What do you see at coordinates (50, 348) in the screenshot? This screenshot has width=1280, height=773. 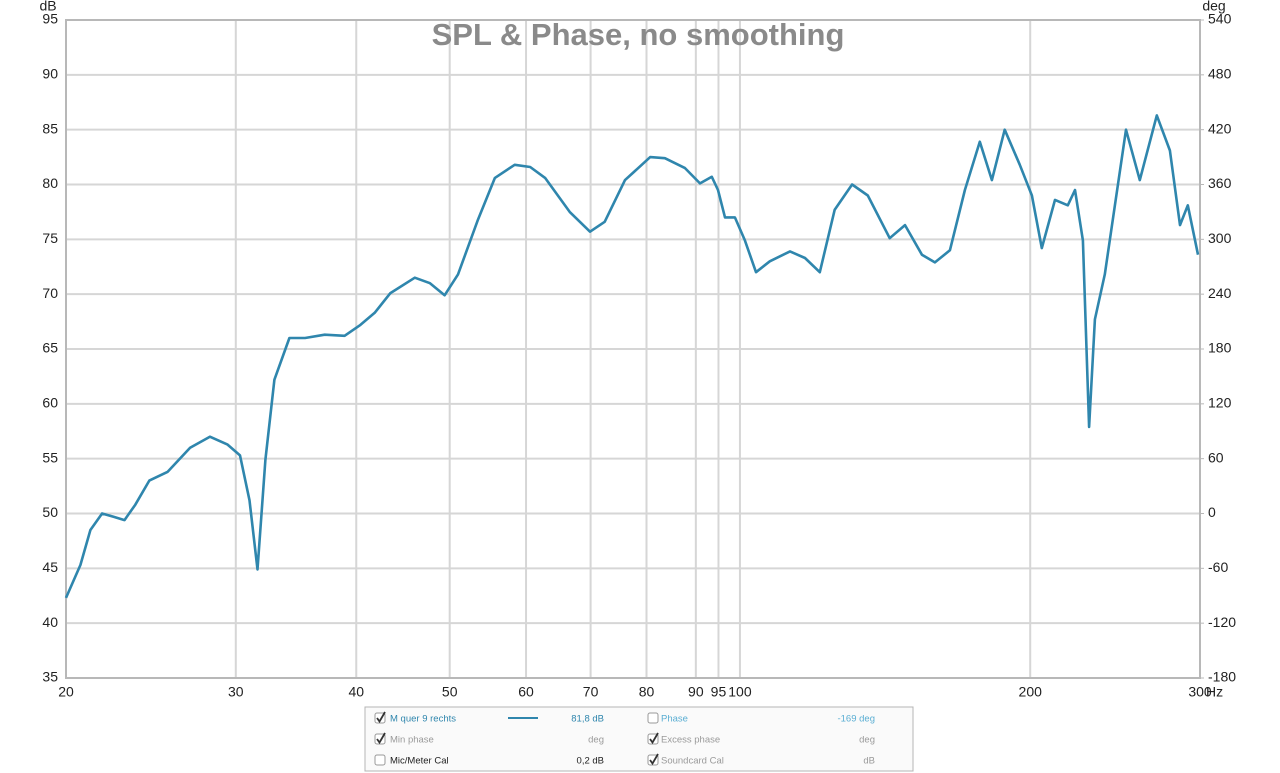 I see `y-tick-label: 65` at bounding box center [50, 348].